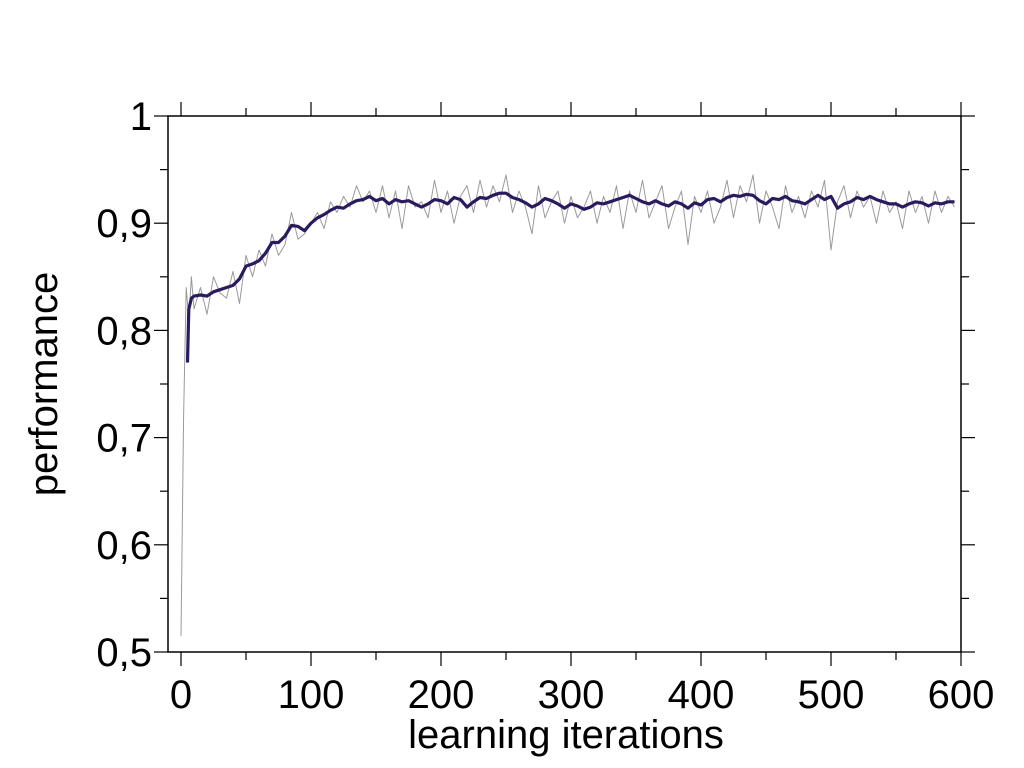 The image size is (1024, 768). I want to click on x-axis-tick-labels: 0 100 200 300 400 500 600, so click(582, 695).